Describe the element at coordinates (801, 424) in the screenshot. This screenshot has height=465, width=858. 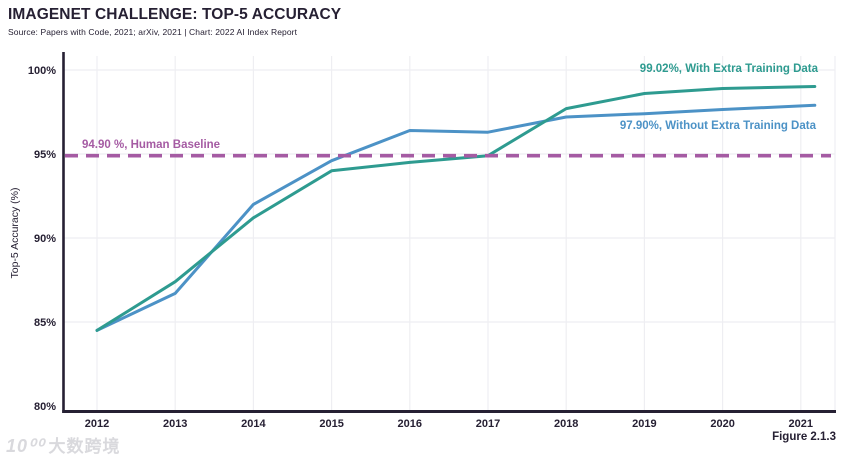
I see `x-tick-label: 2021` at that location.